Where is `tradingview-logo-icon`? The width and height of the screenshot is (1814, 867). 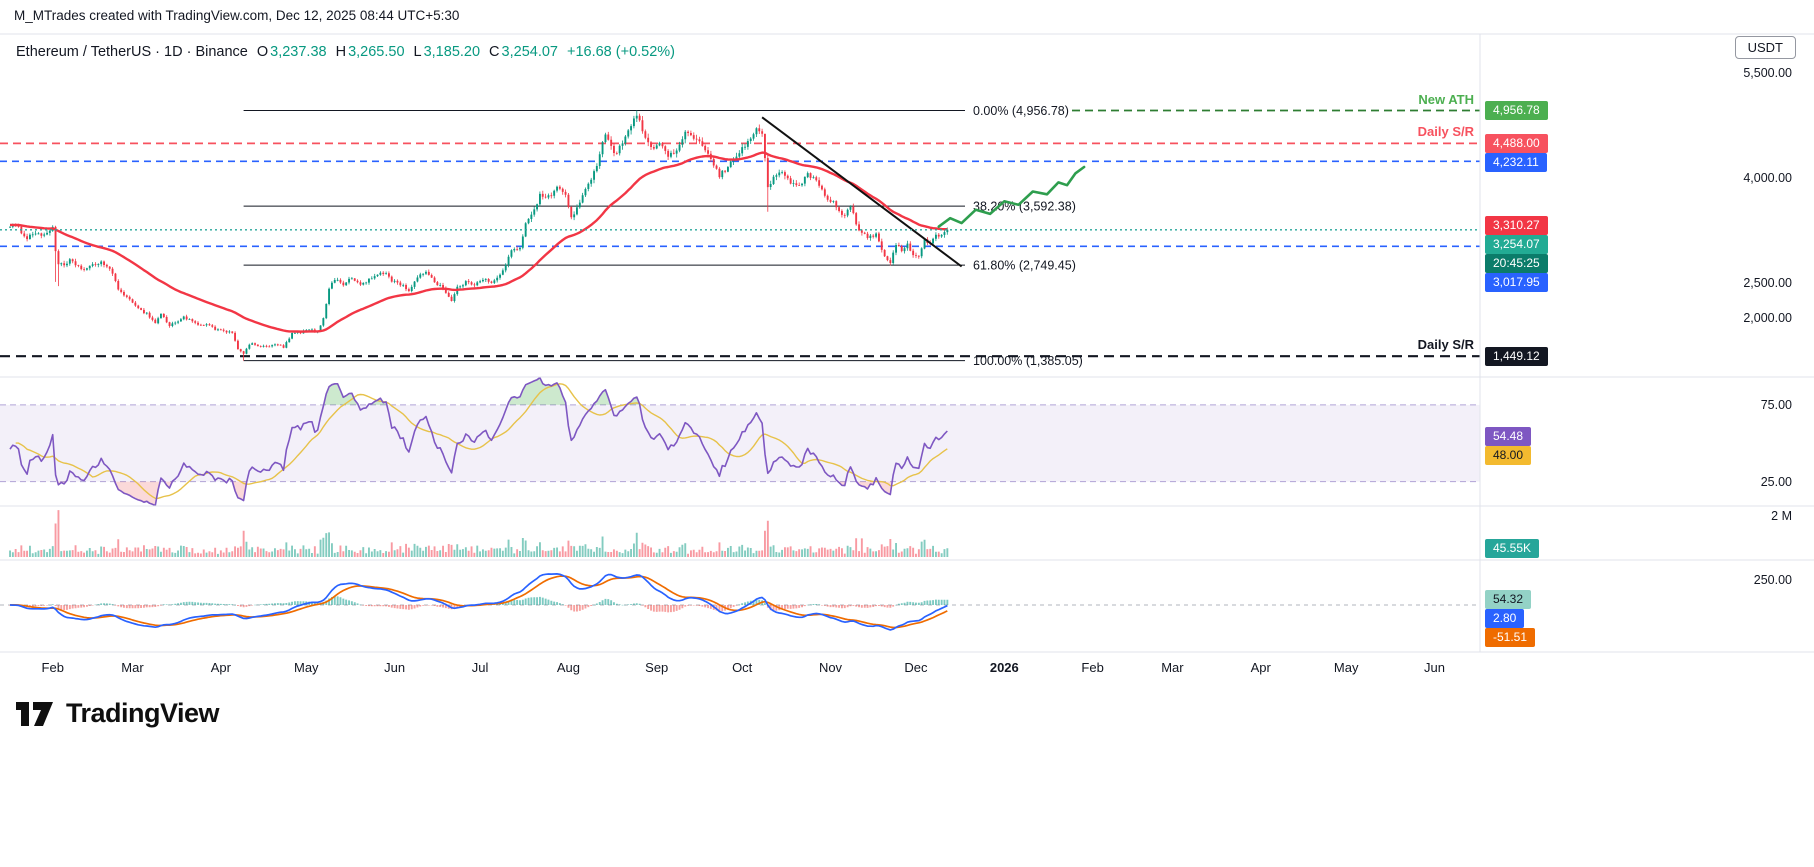
tradingview-logo-icon is located at coordinates (34, 713).